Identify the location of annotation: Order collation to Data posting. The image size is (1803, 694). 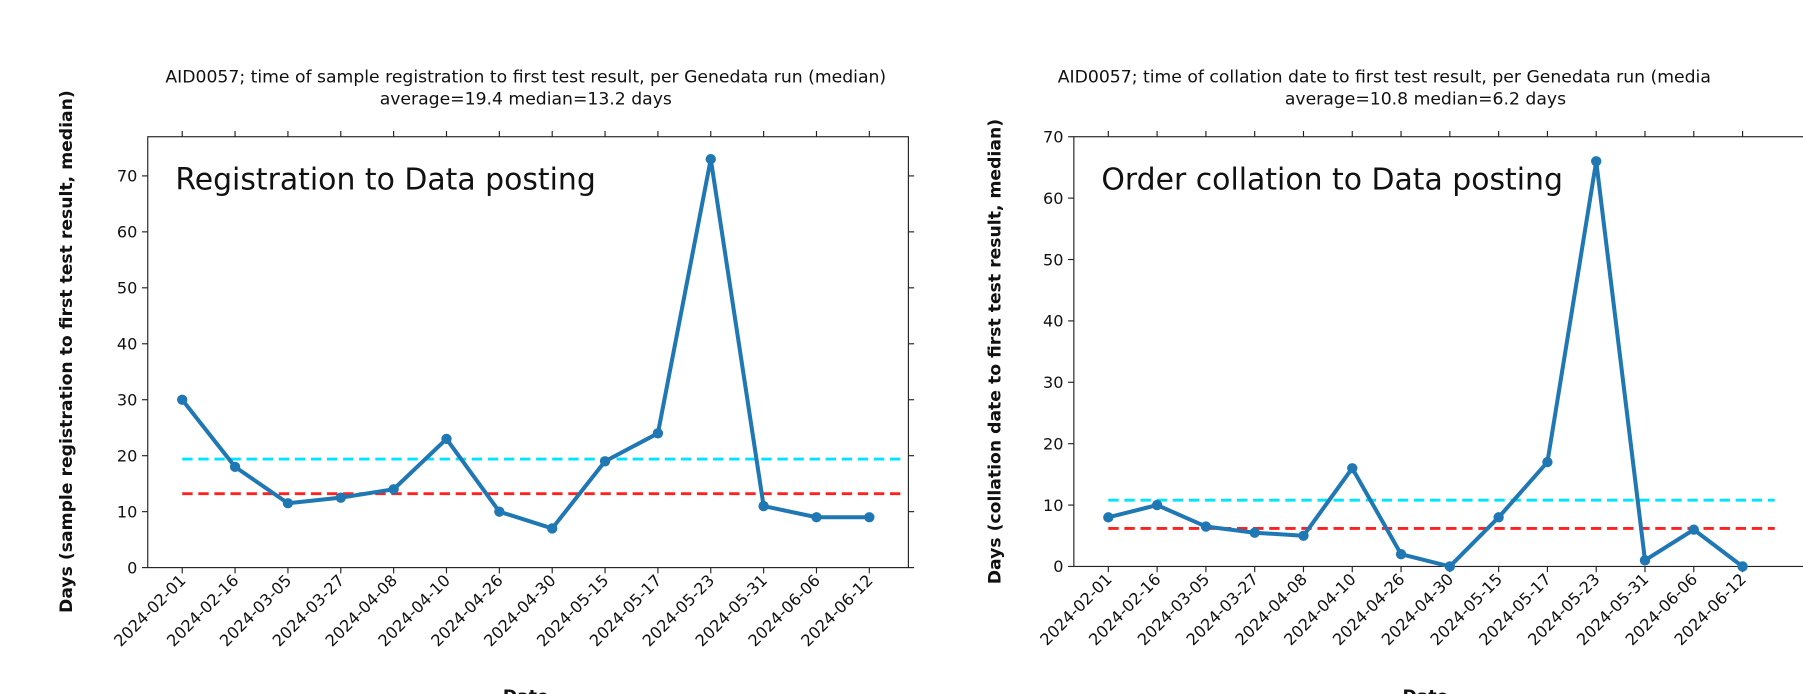
(1332, 180).